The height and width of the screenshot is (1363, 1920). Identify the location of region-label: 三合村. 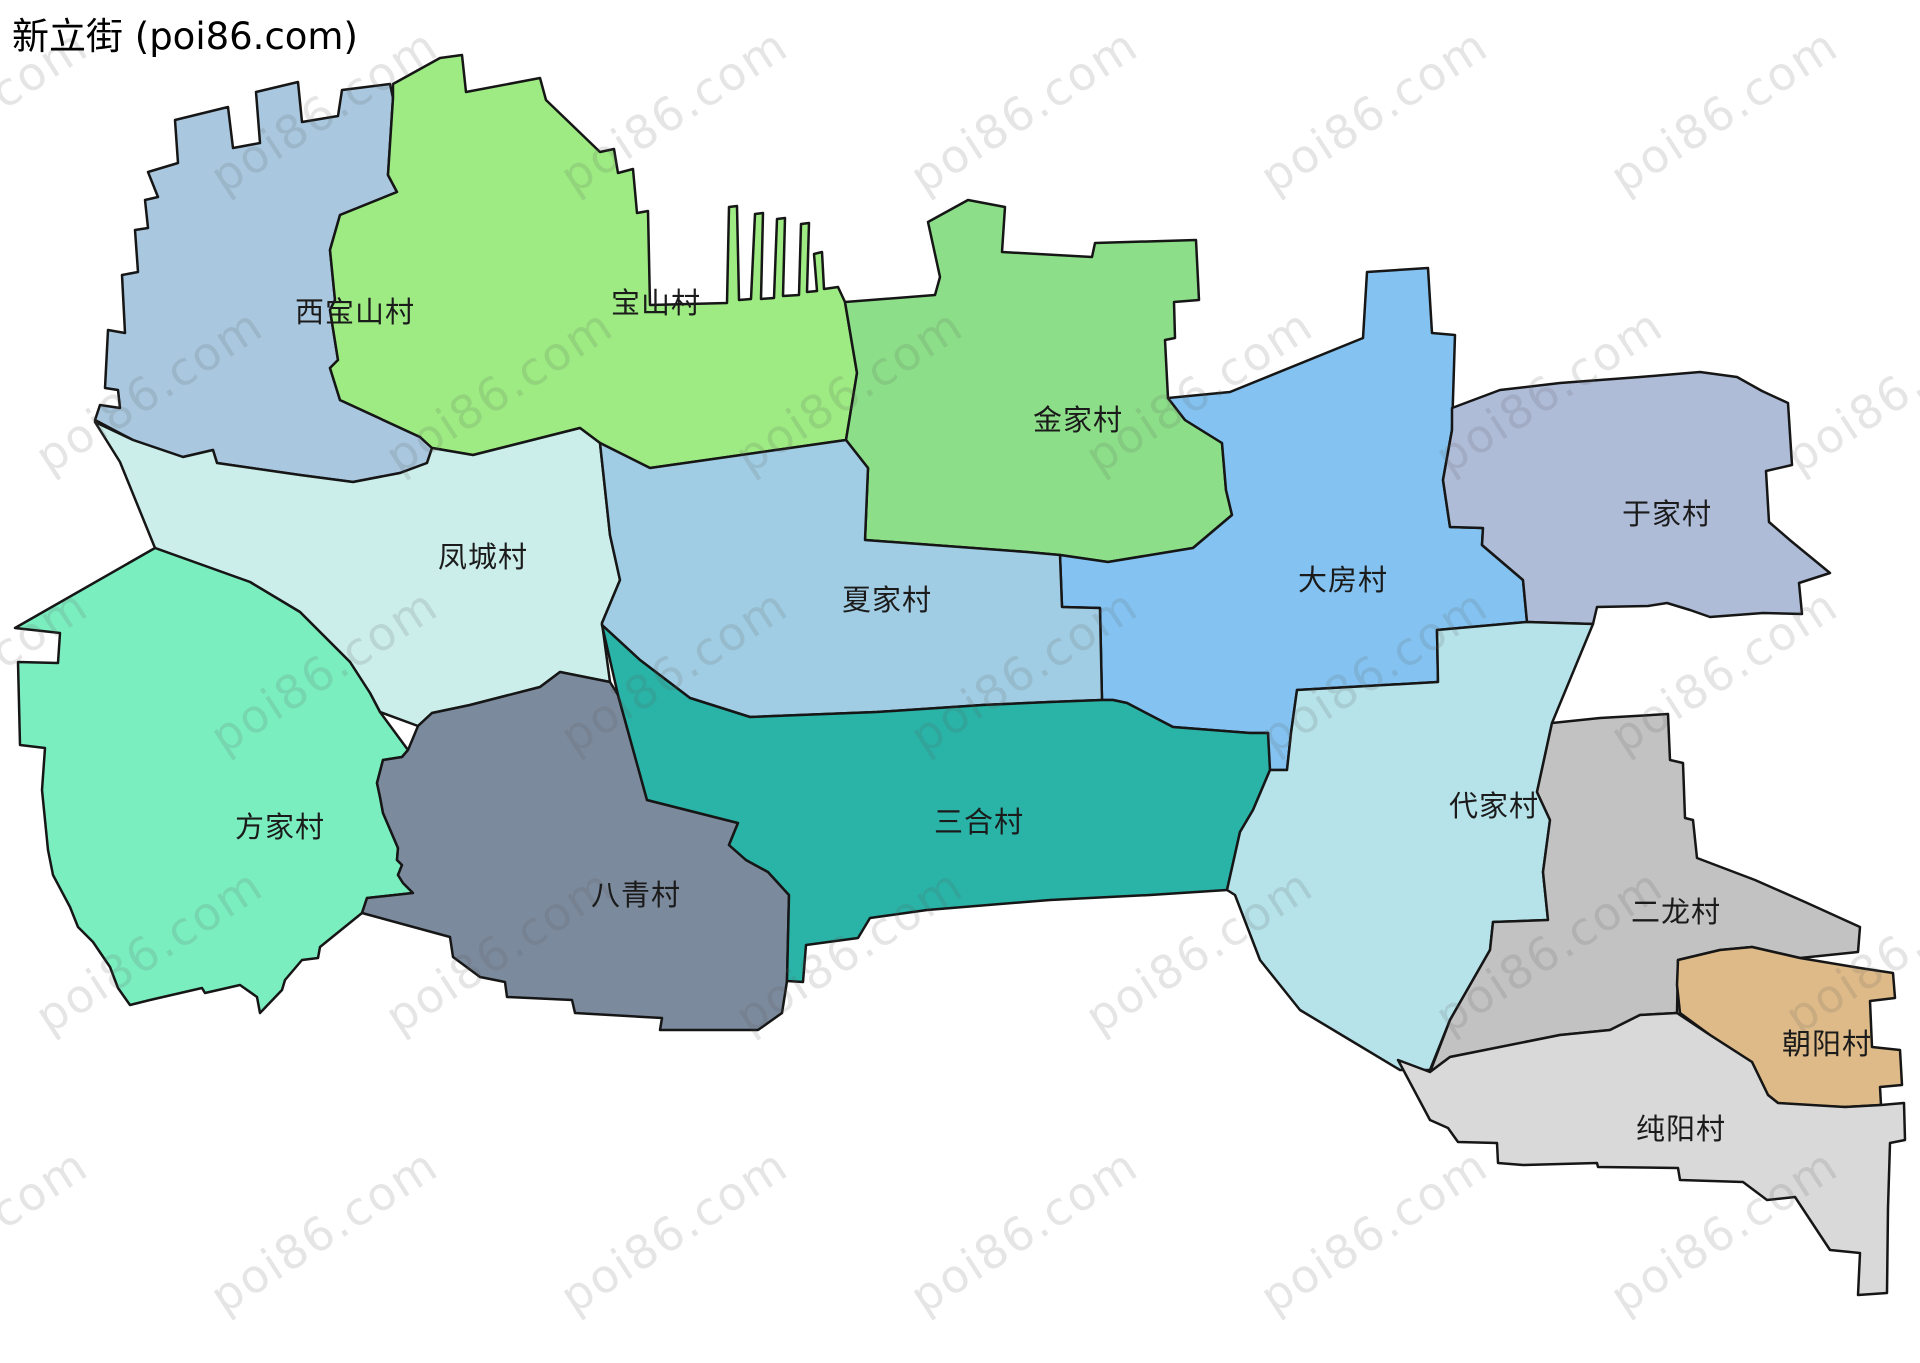
(979, 822).